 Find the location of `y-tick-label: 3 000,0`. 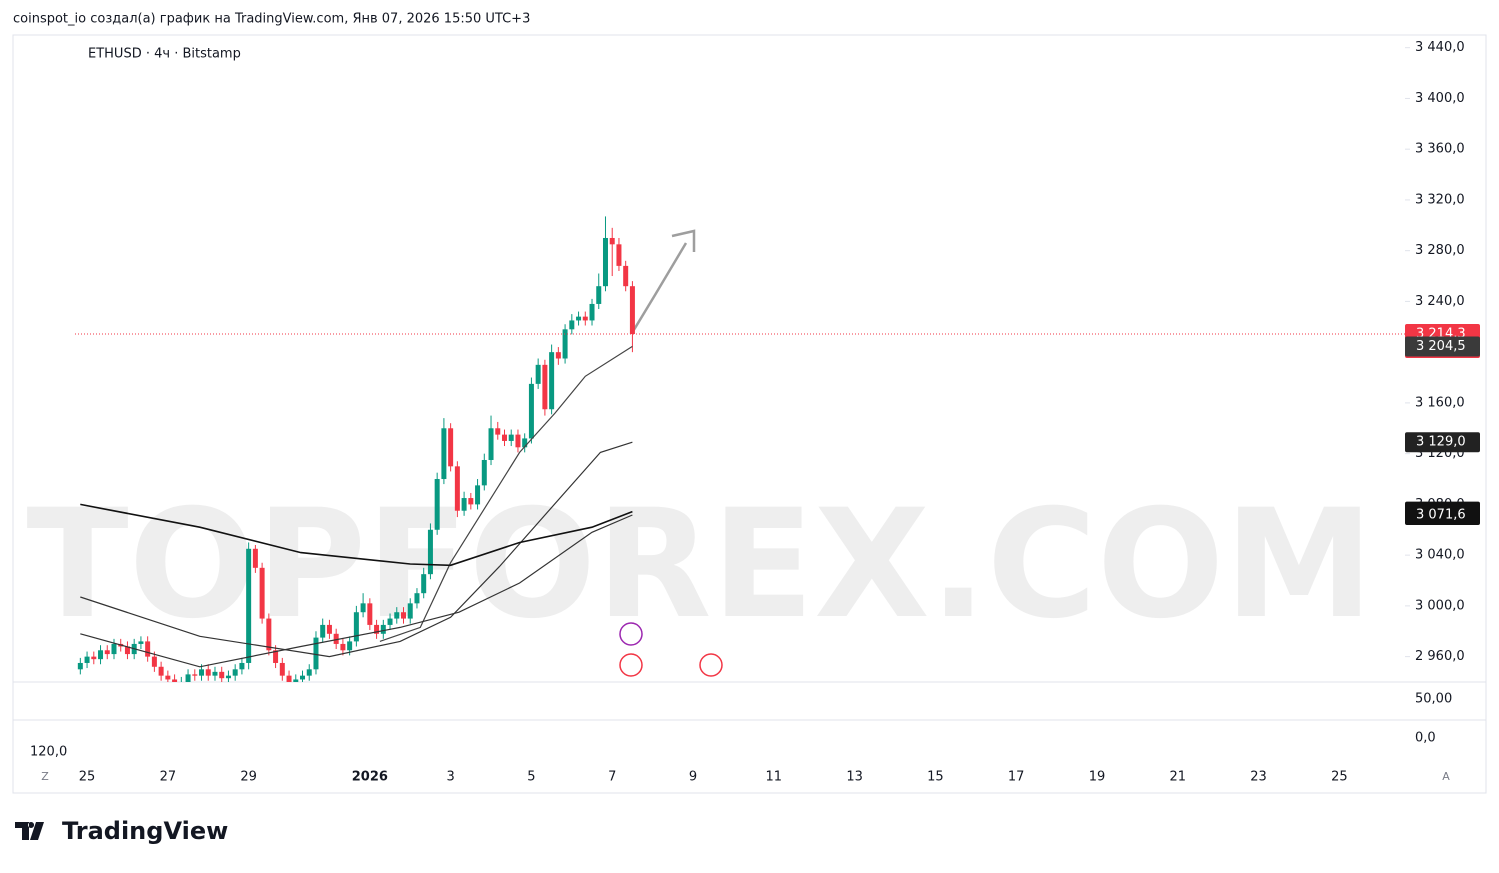

y-tick-label: 3 000,0 is located at coordinates (1440, 605).